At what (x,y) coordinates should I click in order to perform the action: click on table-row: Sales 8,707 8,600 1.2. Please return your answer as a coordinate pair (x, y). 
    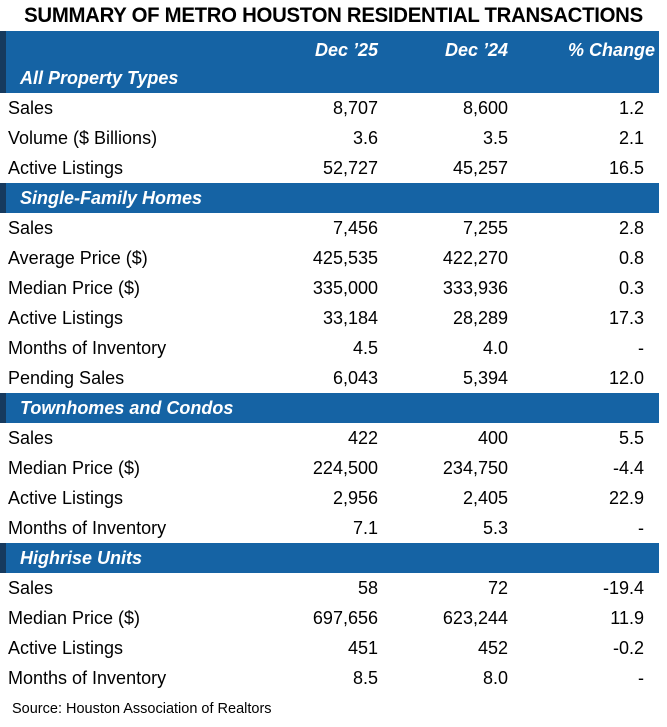
    Looking at the image, I should click on (329, 108).